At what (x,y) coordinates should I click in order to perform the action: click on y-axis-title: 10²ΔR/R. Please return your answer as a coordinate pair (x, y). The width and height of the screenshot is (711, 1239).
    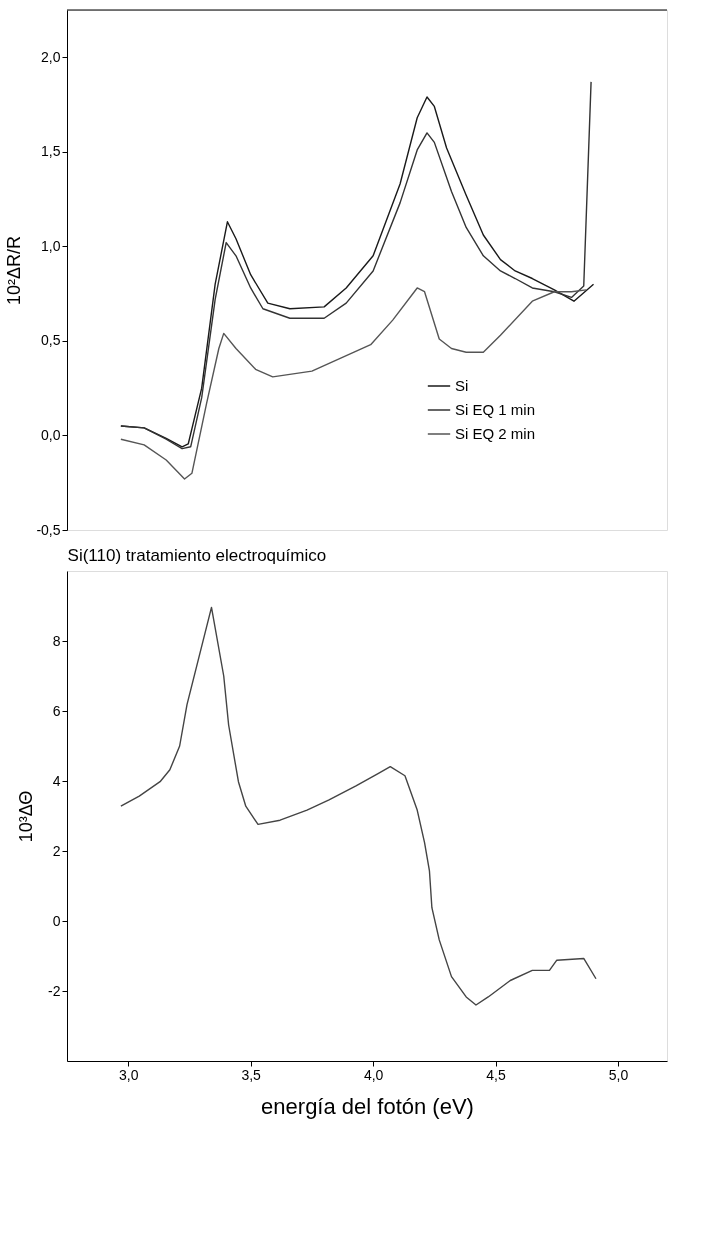
    Looking at the image, I should click on (14, 270).